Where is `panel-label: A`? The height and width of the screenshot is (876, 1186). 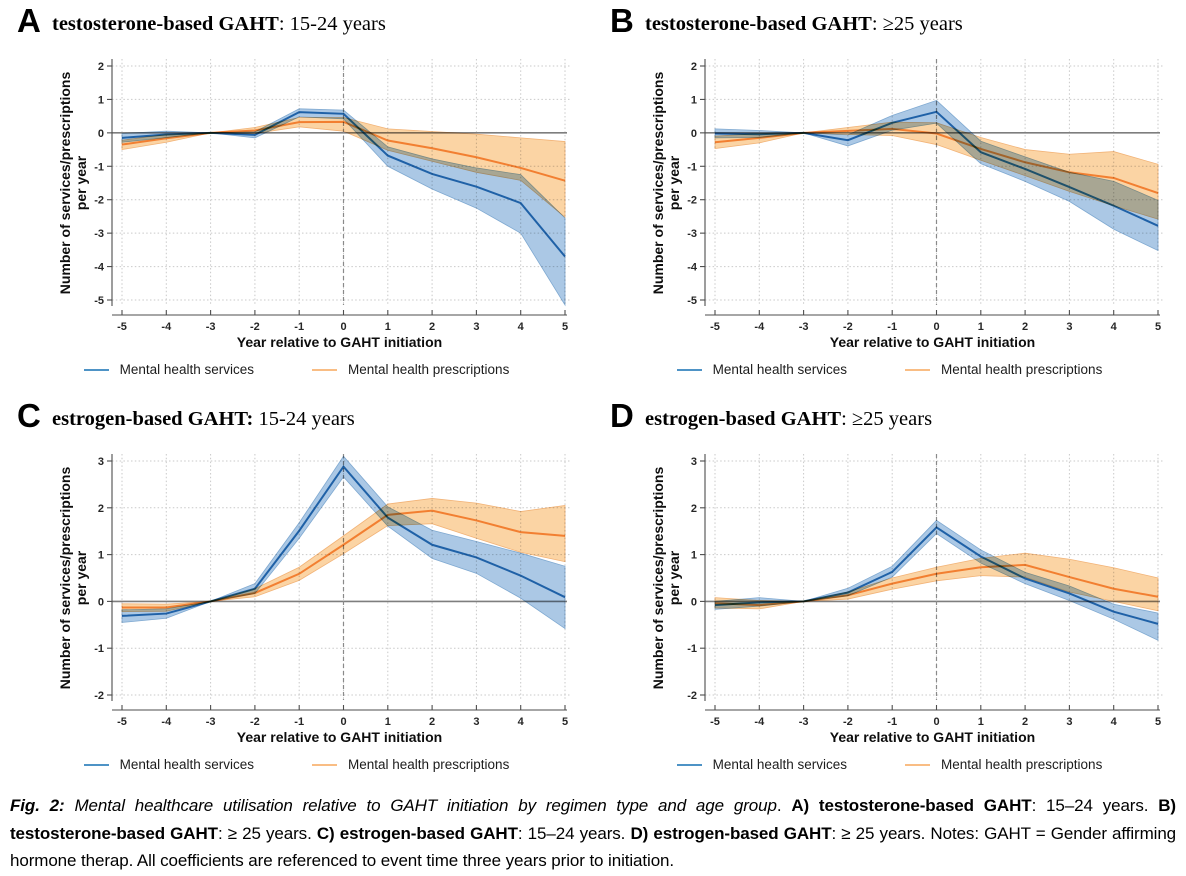
panel-label: A is located at coordinates (29, 20).